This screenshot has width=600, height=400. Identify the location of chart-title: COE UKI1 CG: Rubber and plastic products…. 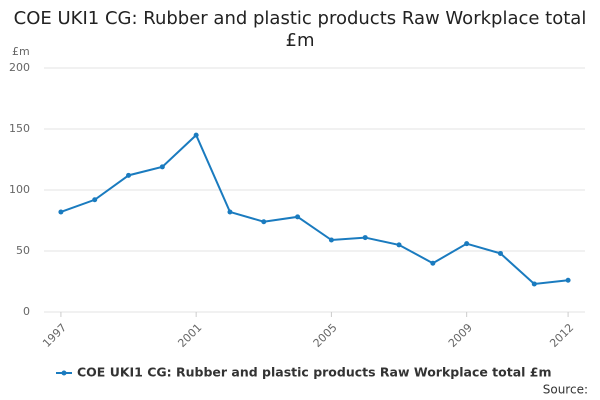
(300, 29).